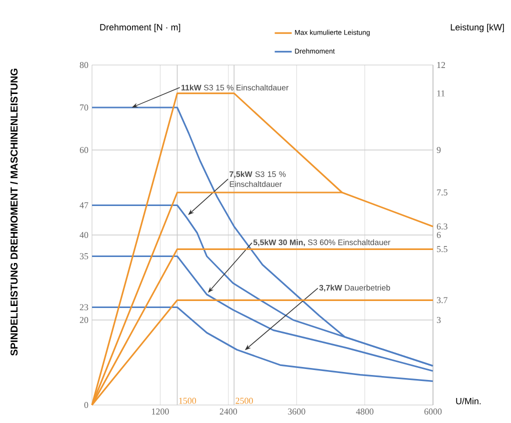 Image resolution: width=511 pixels, height=423 pixels. Describe the element at coordinates (229, 411) in the screenshot. I see `x-tick-label: 2400` at that location.